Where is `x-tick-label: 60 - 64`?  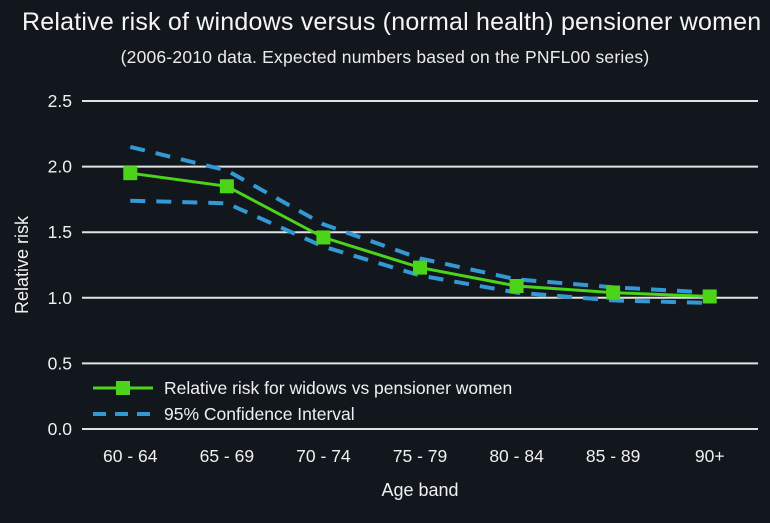 x-tick-label: 60 - 64 is located at coordinates (130, 456).